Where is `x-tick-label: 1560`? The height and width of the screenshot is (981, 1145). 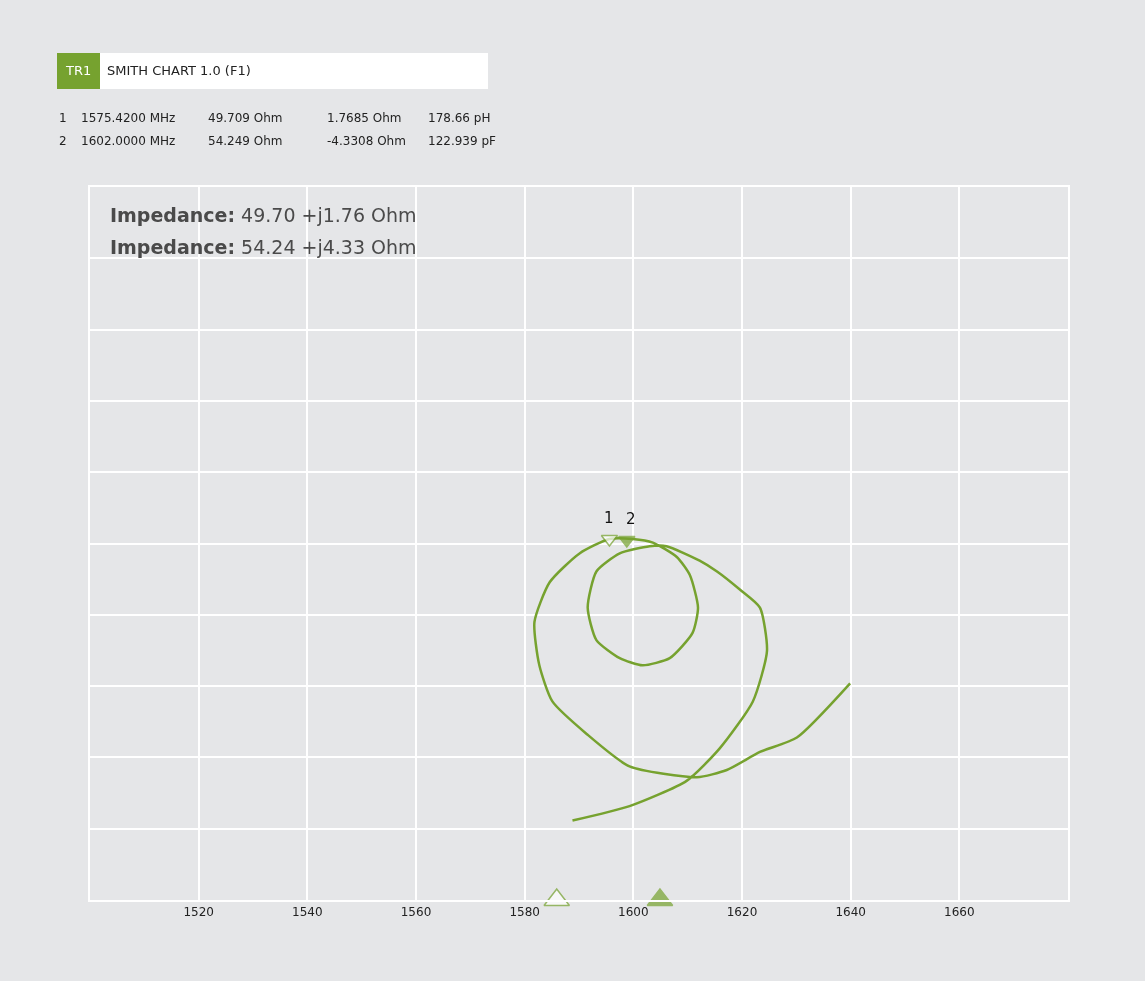
x-tick-label: 1560 is located at coordinates (416, 912).